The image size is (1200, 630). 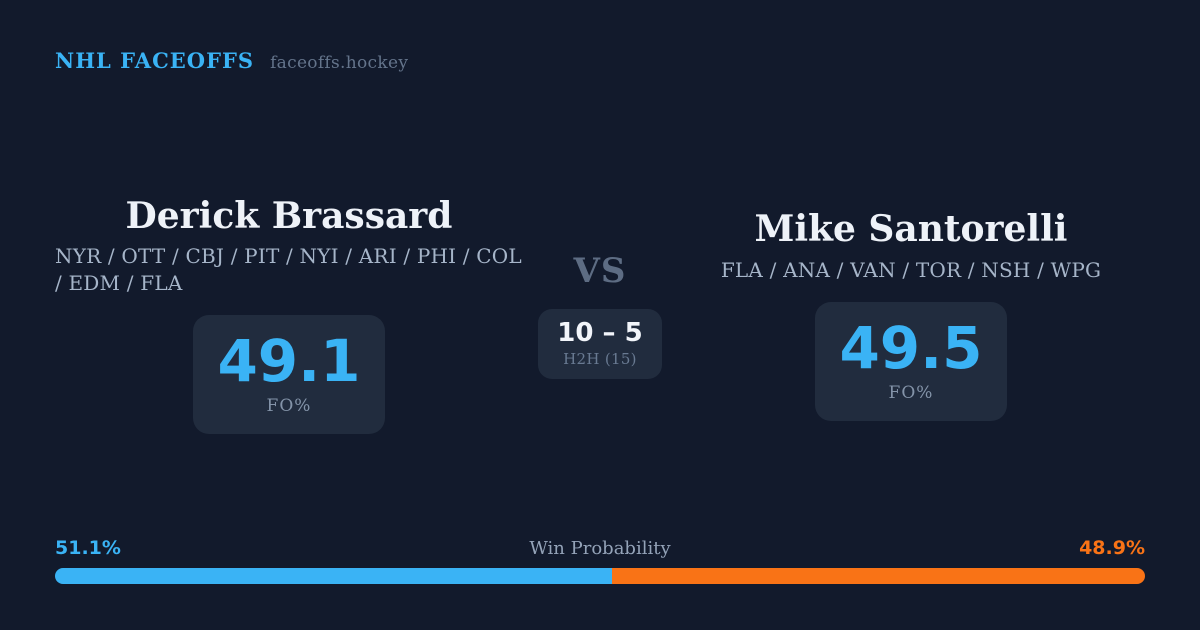 What do you see at coordinates (289, 406) in the screenshot?
I see `fo-label-left: FO%` at bounding box center [289, 406].